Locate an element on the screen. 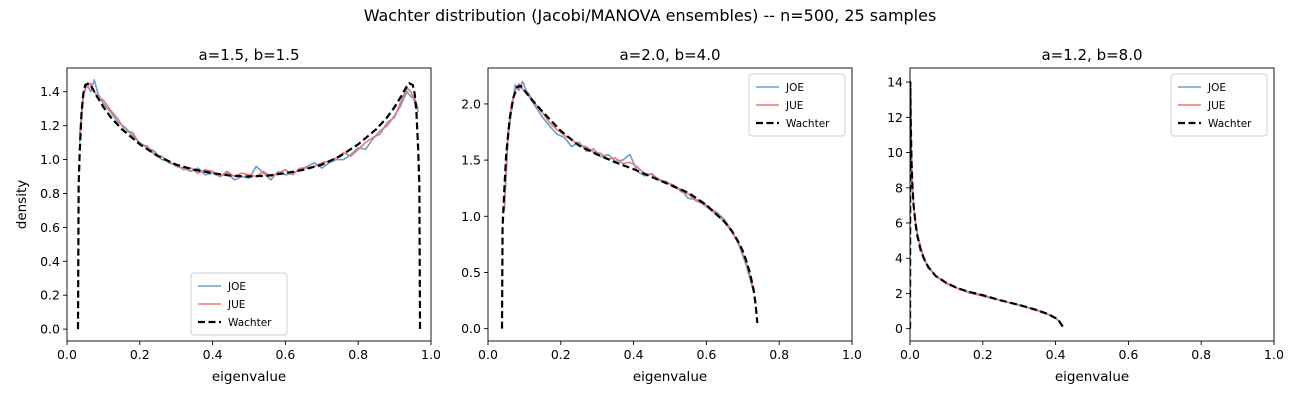 The image size is (1300, 400). panel-2-xtick-label: 0.2 is located at coordinates (561, 354).